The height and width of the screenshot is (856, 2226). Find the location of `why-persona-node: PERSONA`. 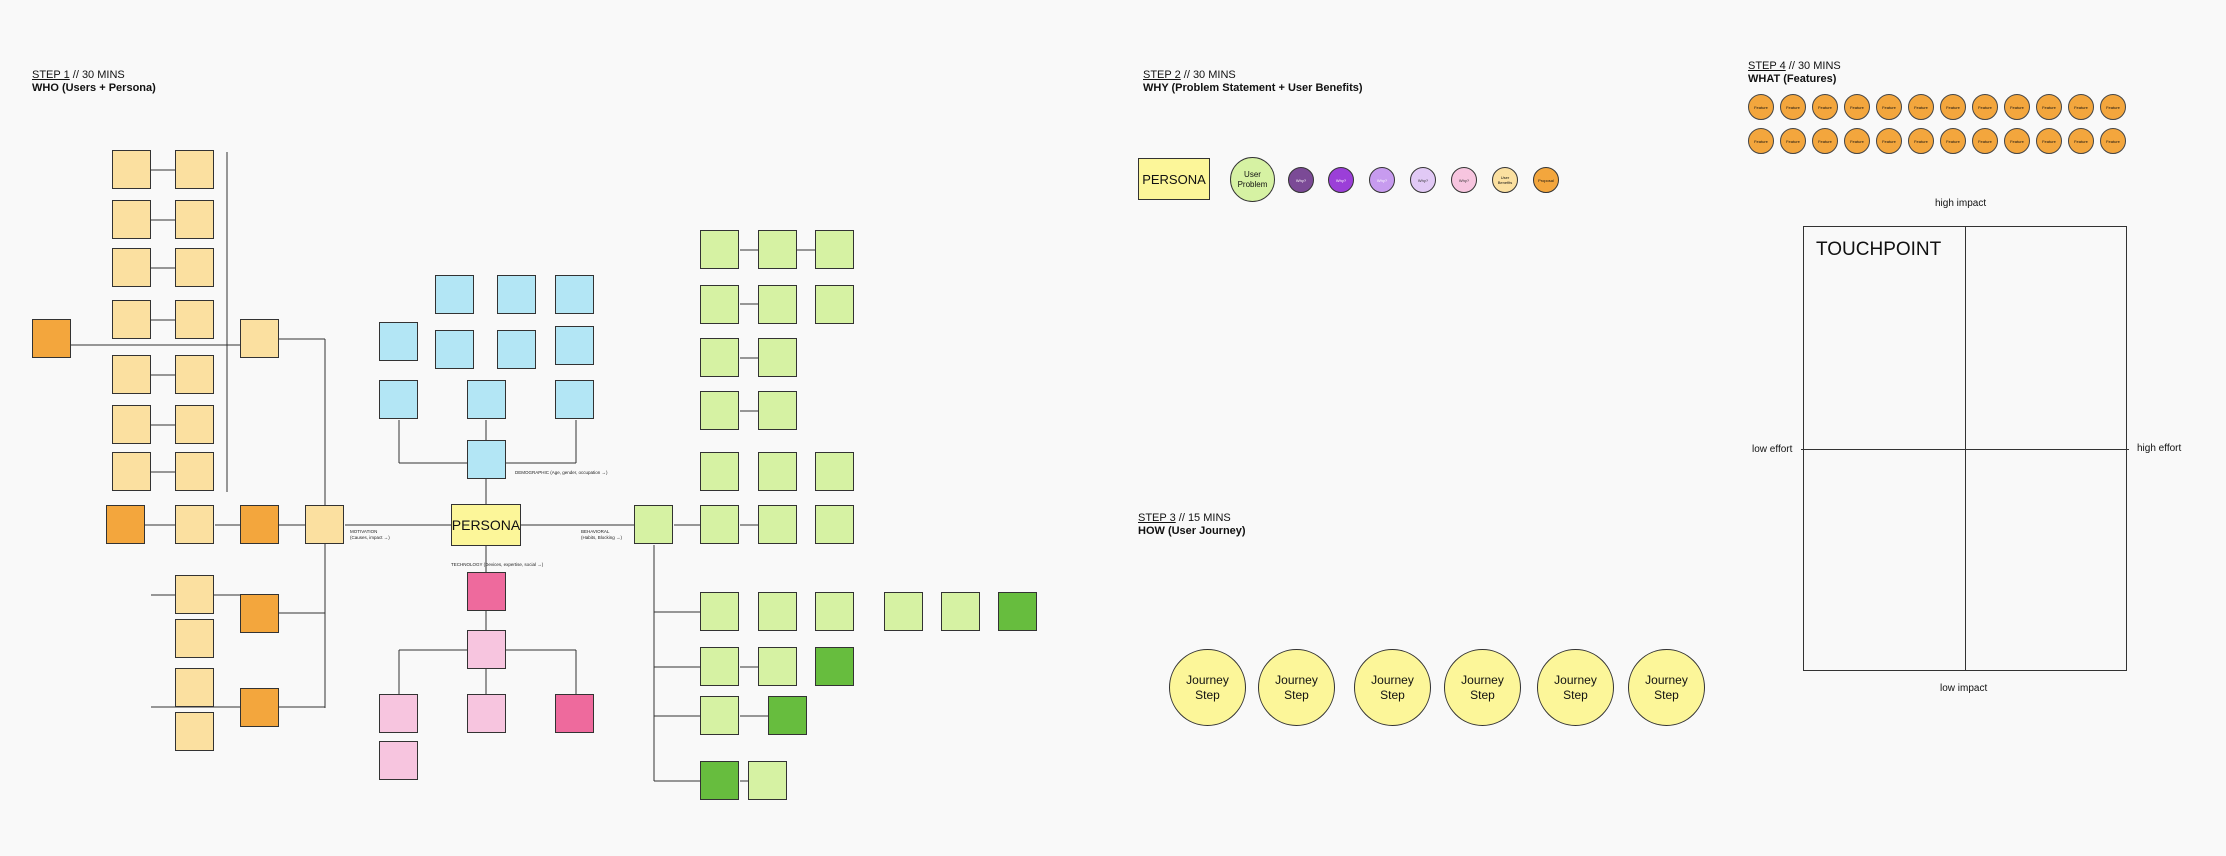

why-persona-node: PERSONA is located at coordinates (1174, 179).